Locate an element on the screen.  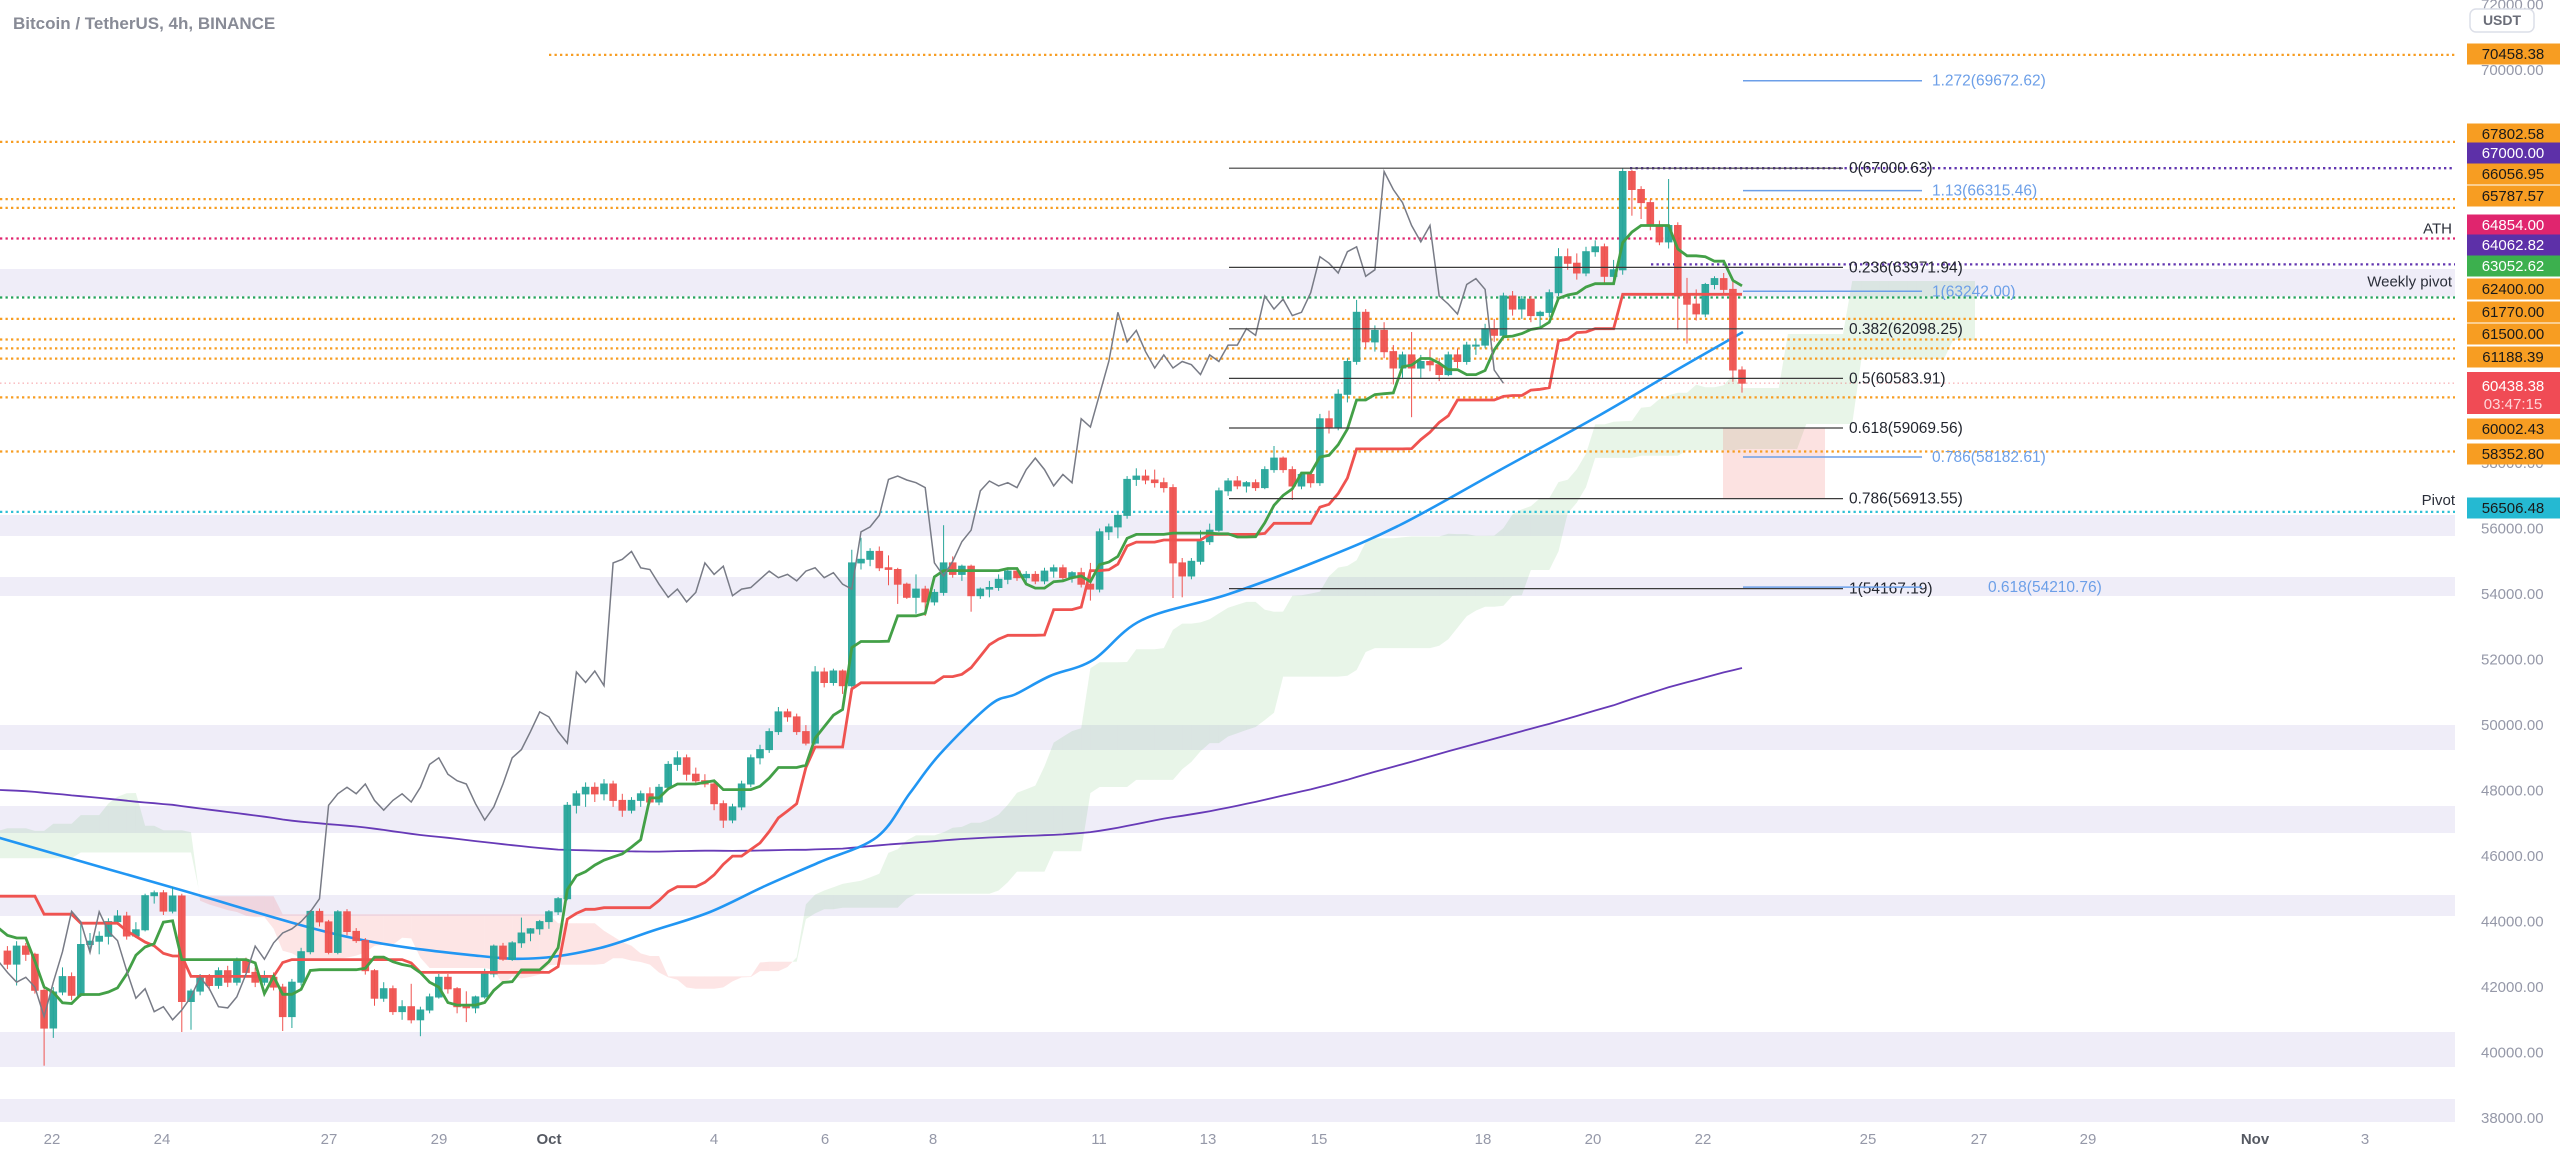
svg-text: 11 is located at coordinates (1099, 1139).